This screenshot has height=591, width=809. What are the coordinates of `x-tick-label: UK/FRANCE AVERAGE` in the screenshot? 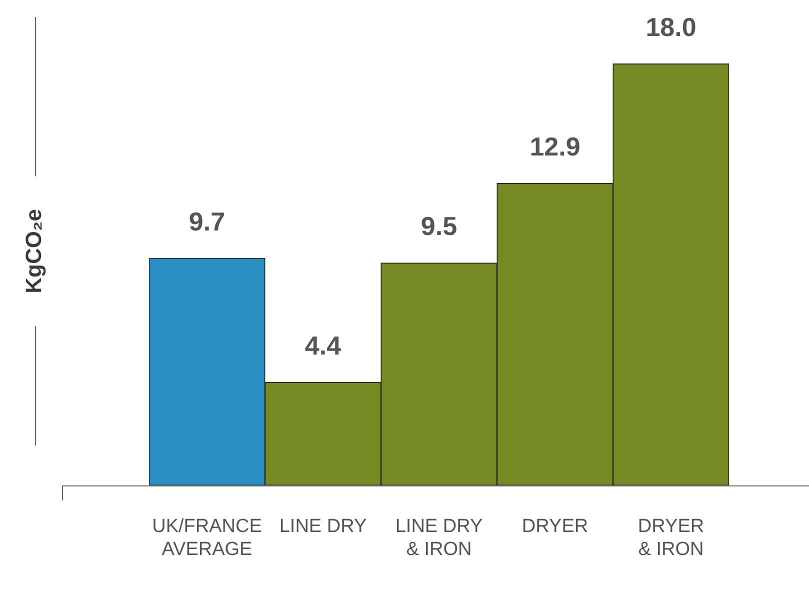 It's located at (207, 538).